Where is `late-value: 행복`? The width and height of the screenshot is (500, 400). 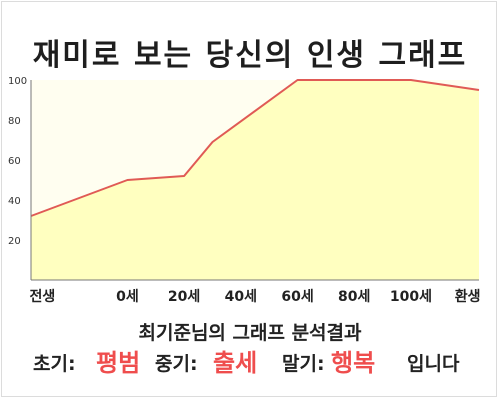
late-value: 행복 is located at coordinates (353, 363).